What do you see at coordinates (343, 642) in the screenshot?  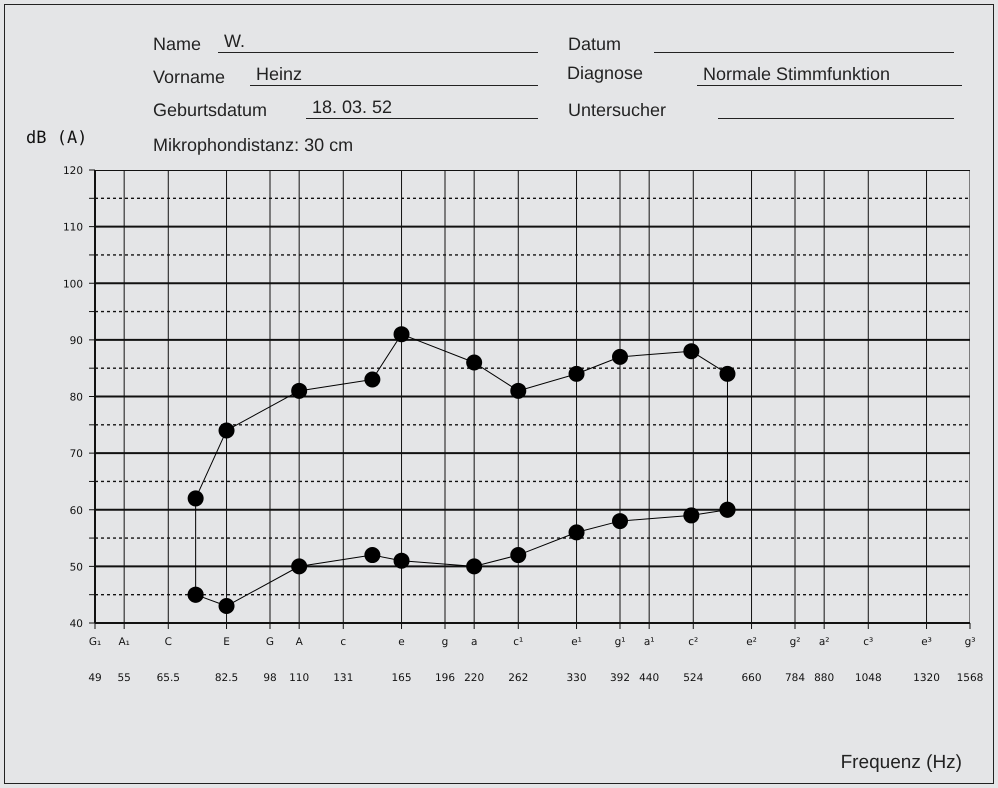 I see `text: c` at bounding box center [343, 642].